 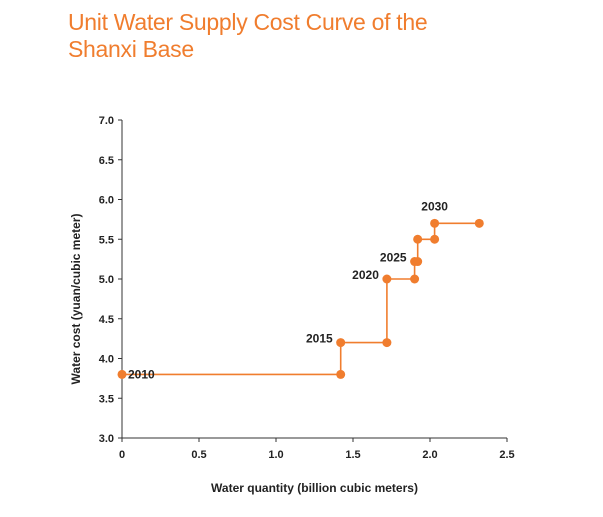 I want to click on y-tick-label: 6.5, so click(x=106, y=161).